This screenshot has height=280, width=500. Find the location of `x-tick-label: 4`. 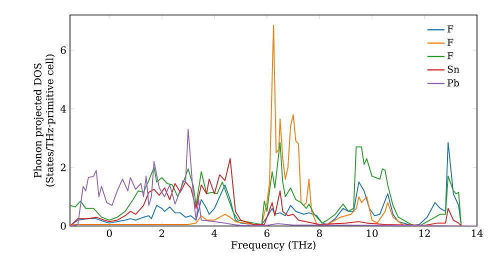

x-tick-label: 4 is located at coordinates (215, 233).